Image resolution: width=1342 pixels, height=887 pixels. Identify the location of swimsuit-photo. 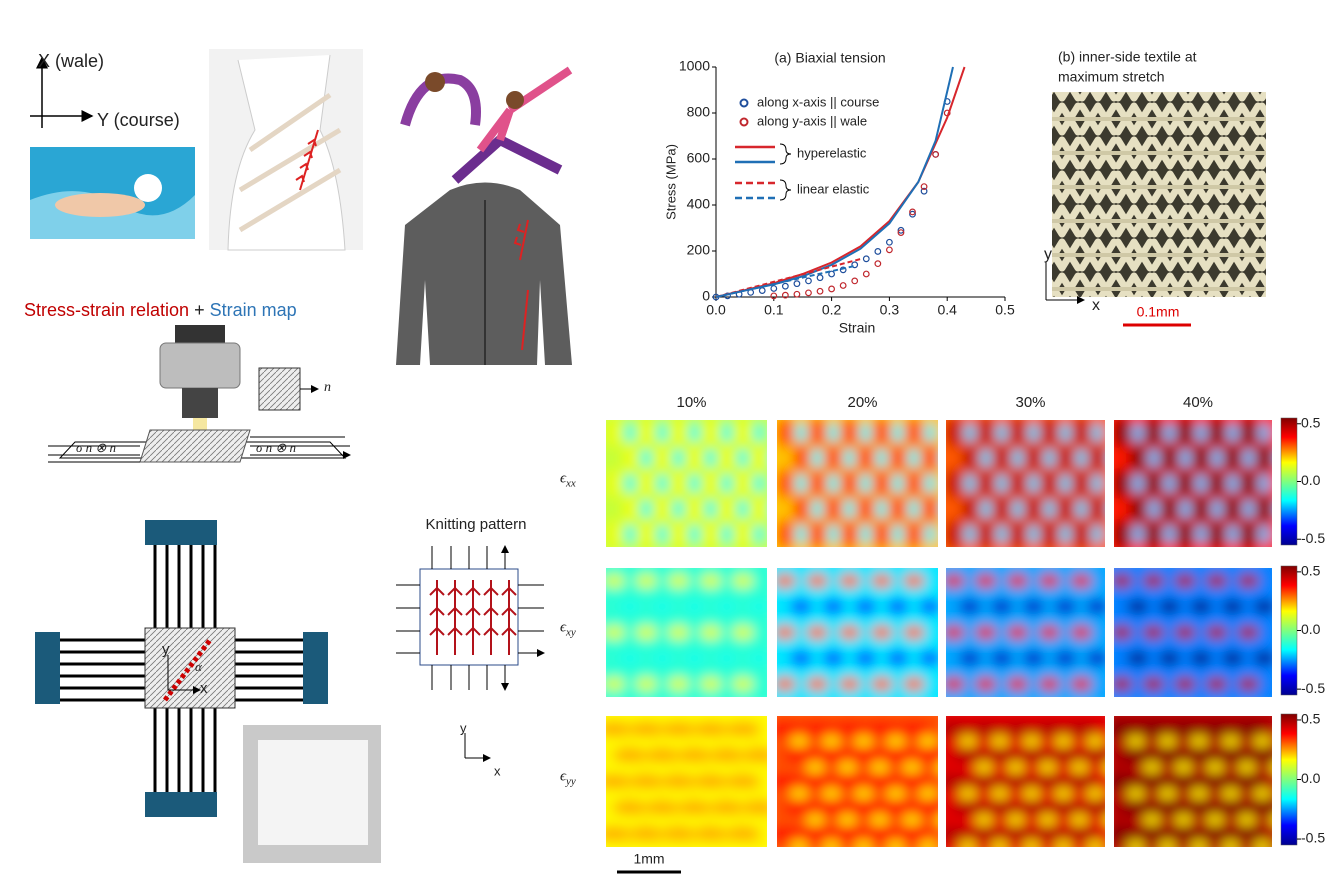
(286, 150).